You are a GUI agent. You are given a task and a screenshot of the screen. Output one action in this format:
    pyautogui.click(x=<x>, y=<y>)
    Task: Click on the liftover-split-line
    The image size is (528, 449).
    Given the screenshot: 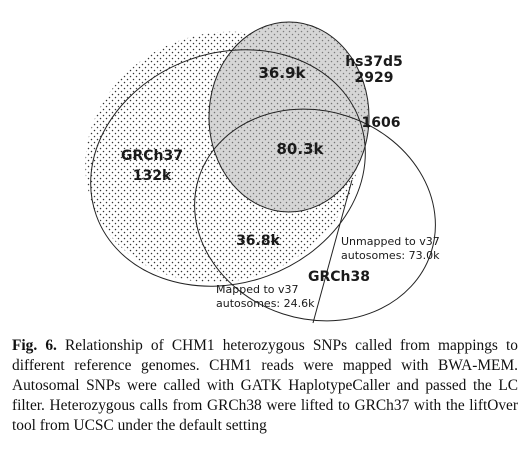 What is the action you would take?
    pyautogui.click(x=332, y=251)
    